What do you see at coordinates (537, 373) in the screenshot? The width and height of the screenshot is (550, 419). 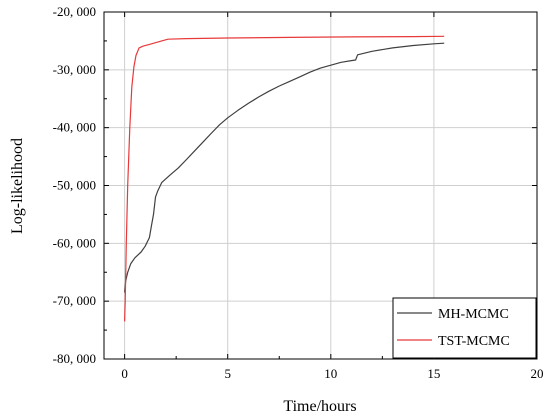 I see `x-tick-label: 20` at bounding box center [537, 373].